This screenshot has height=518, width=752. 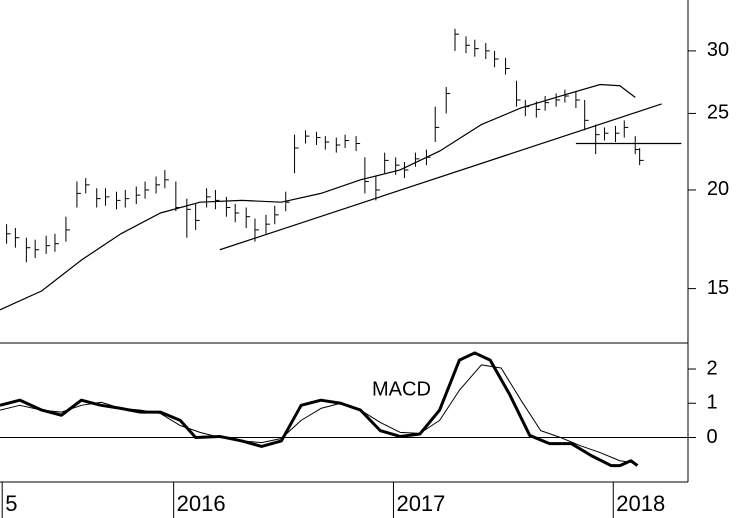 What do you see at coordinates (640, 503) in the screenshot?
I see `x-tick-label: 2018` at bounding box center [640, 503].